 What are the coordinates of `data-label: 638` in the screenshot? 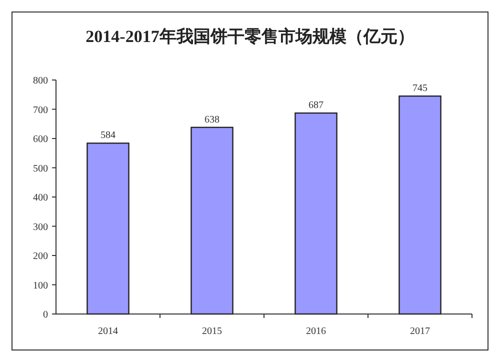 It's located at (212, 120).